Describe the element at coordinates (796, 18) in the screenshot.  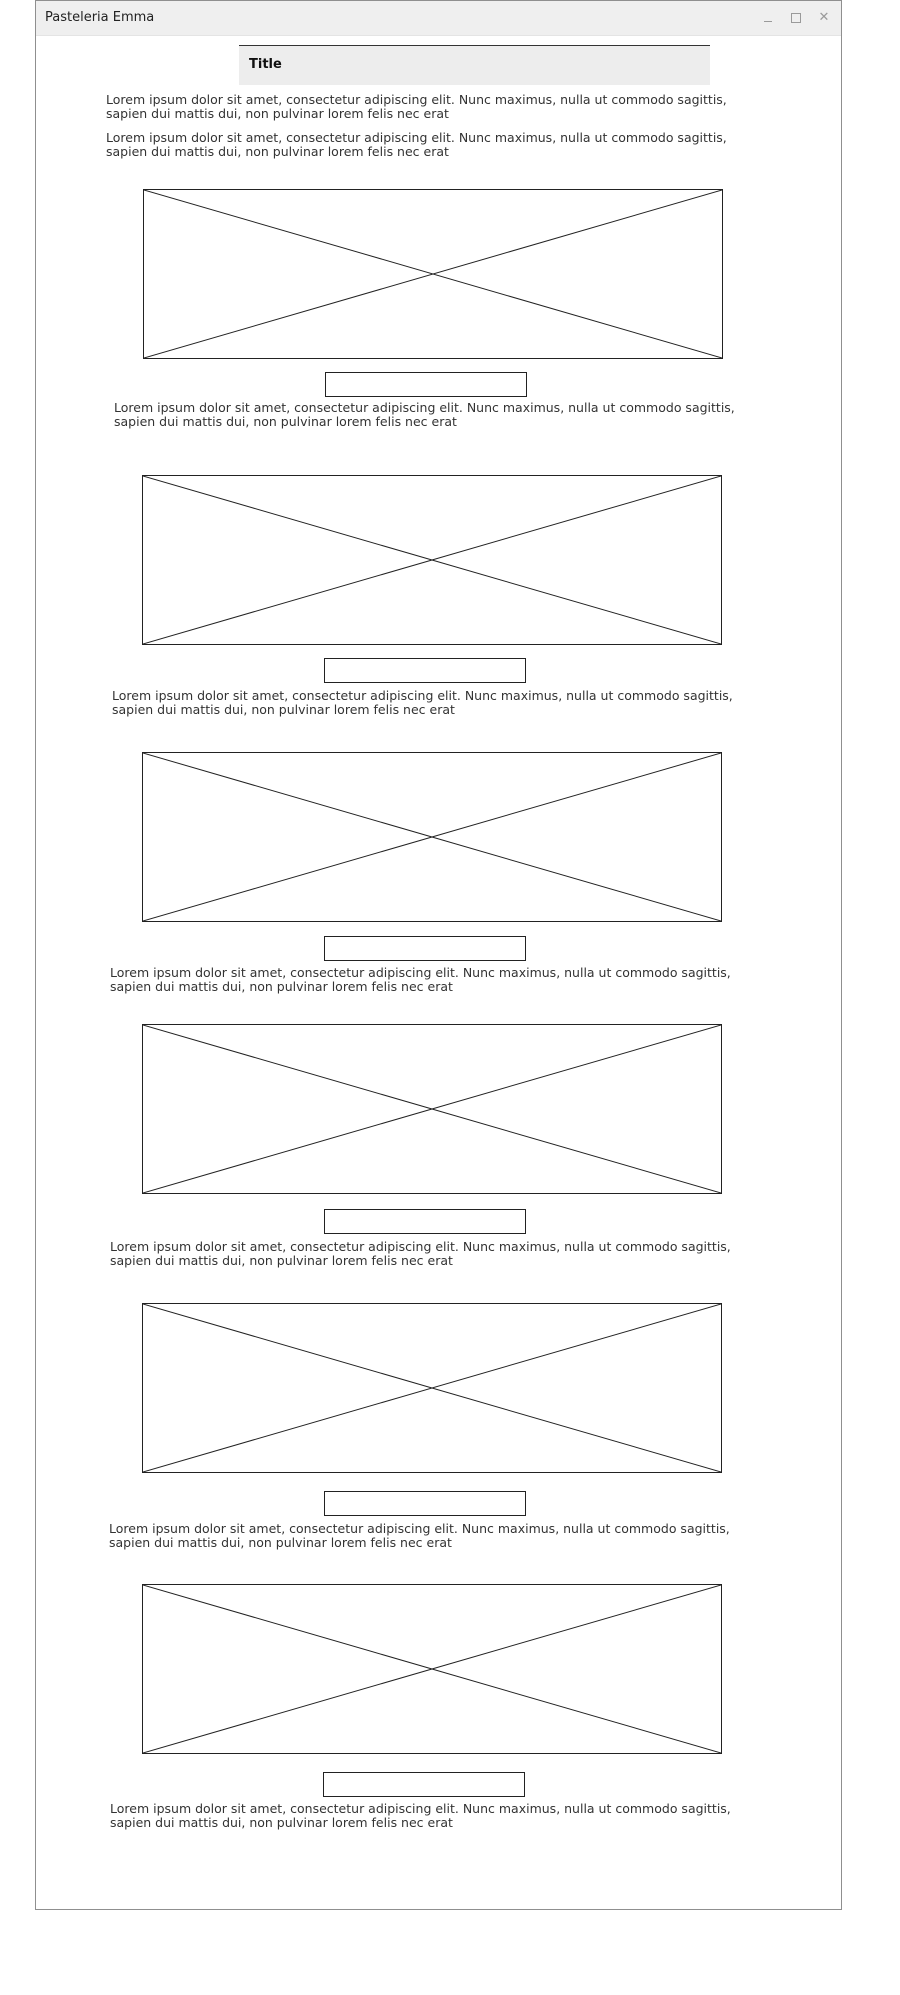
I see `maximize-icon` at that location.